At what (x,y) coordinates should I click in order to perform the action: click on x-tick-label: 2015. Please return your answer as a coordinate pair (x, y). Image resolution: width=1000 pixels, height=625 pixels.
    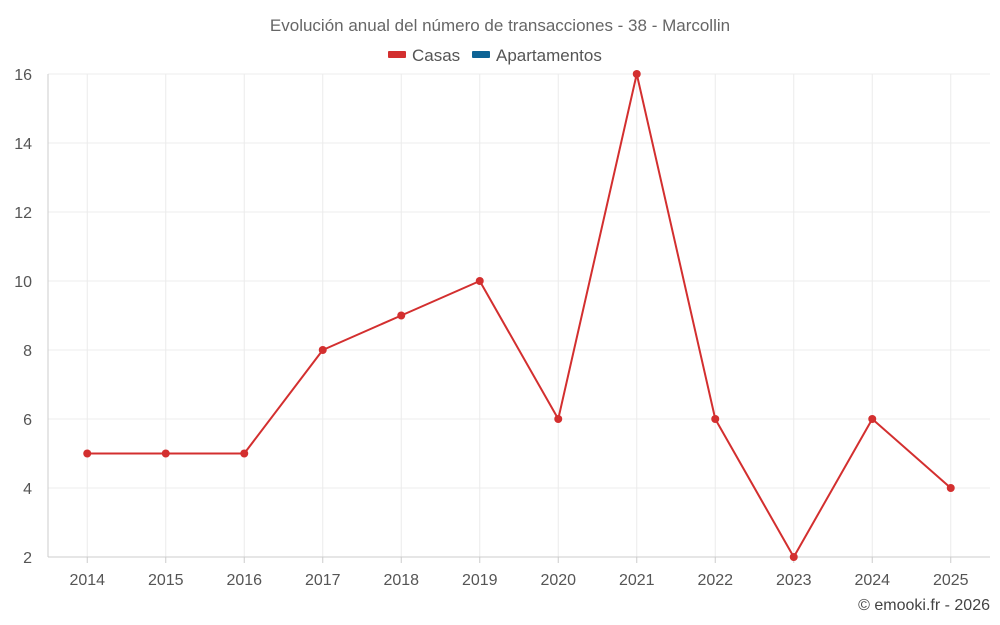
    Looking at the image, I should click on (166, 580).